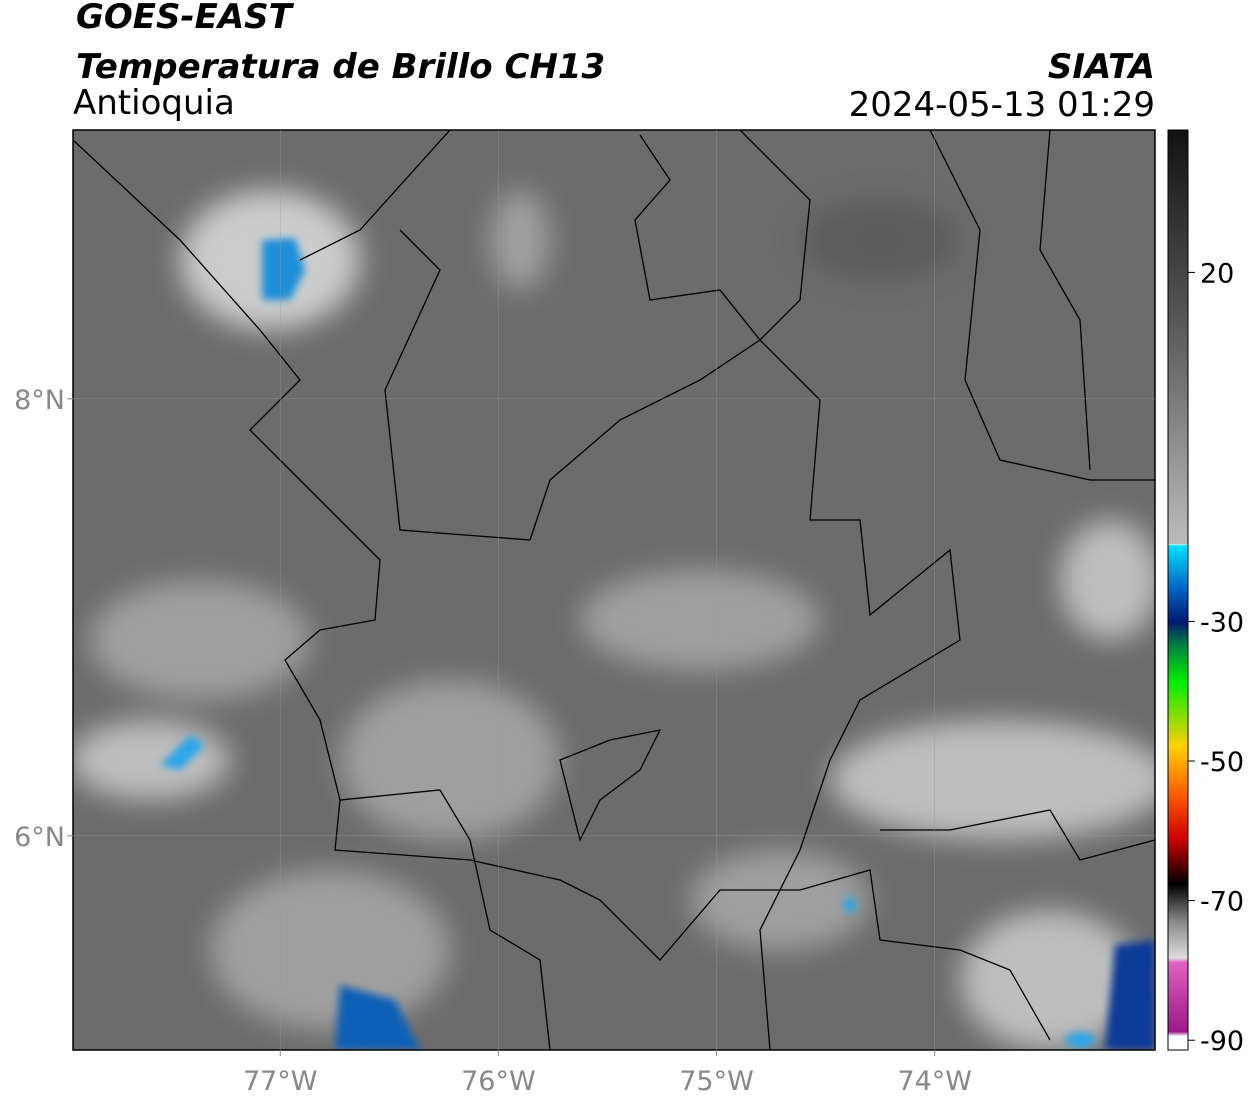 The height and width of the screenshot is (1099, 1252). I want to click on colorbar-tick-label: -70, so click(1222, 902).